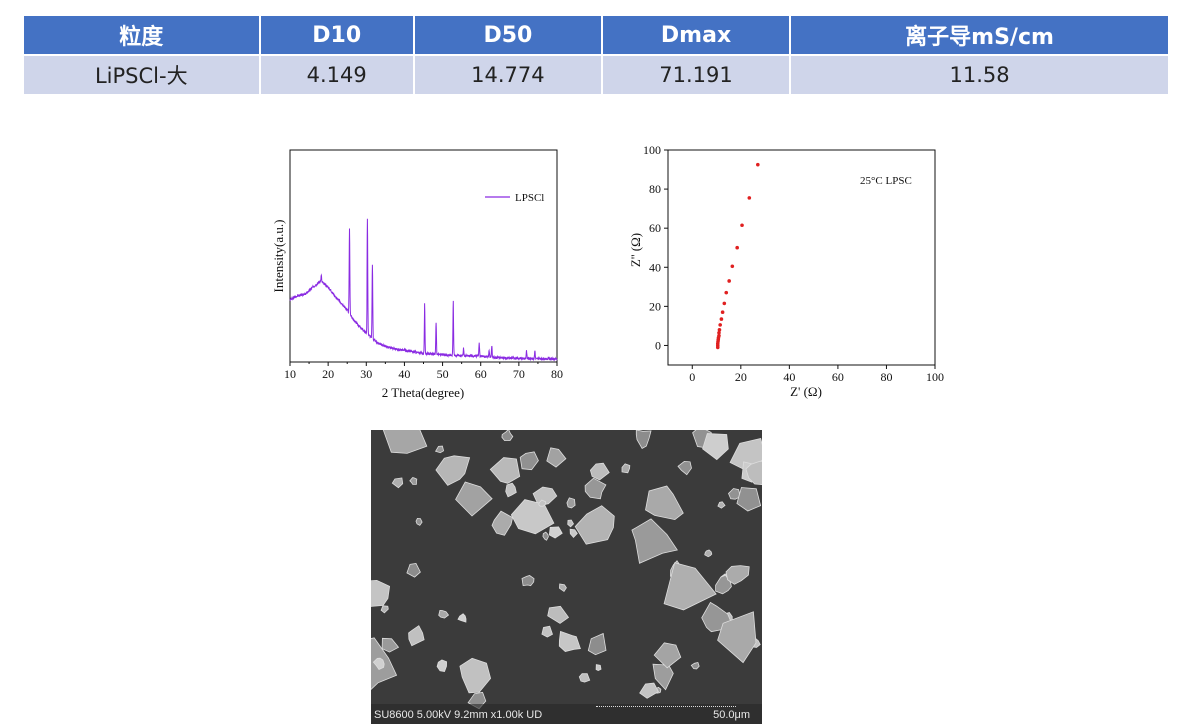  What do you see at coordinates (979, 75) in the screenshot?
I see `cell-conductivity: 11.58` at bounding box center [979, 75].